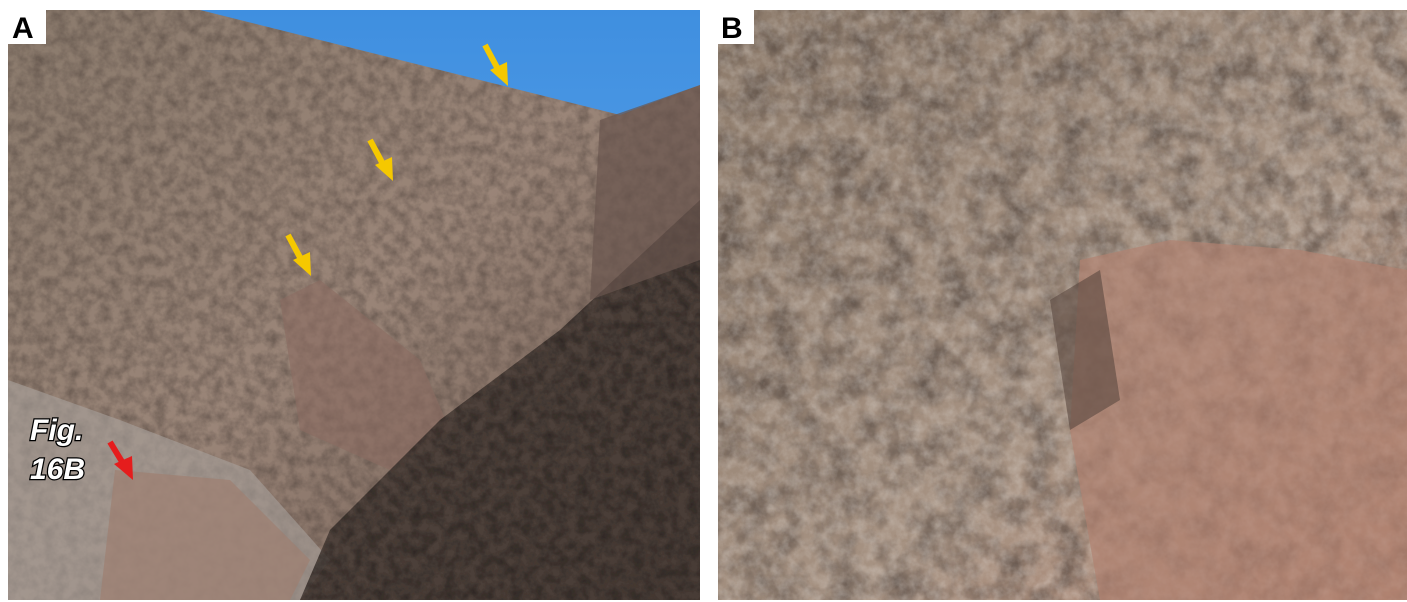  I want to click on panel-label: B, so click(732, 28).